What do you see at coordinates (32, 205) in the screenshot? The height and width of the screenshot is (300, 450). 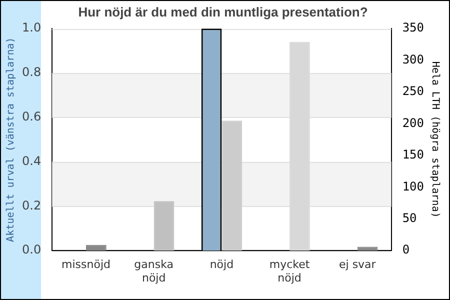 I see `y-tick-label: 0.2` at bounding box center [32, 205].